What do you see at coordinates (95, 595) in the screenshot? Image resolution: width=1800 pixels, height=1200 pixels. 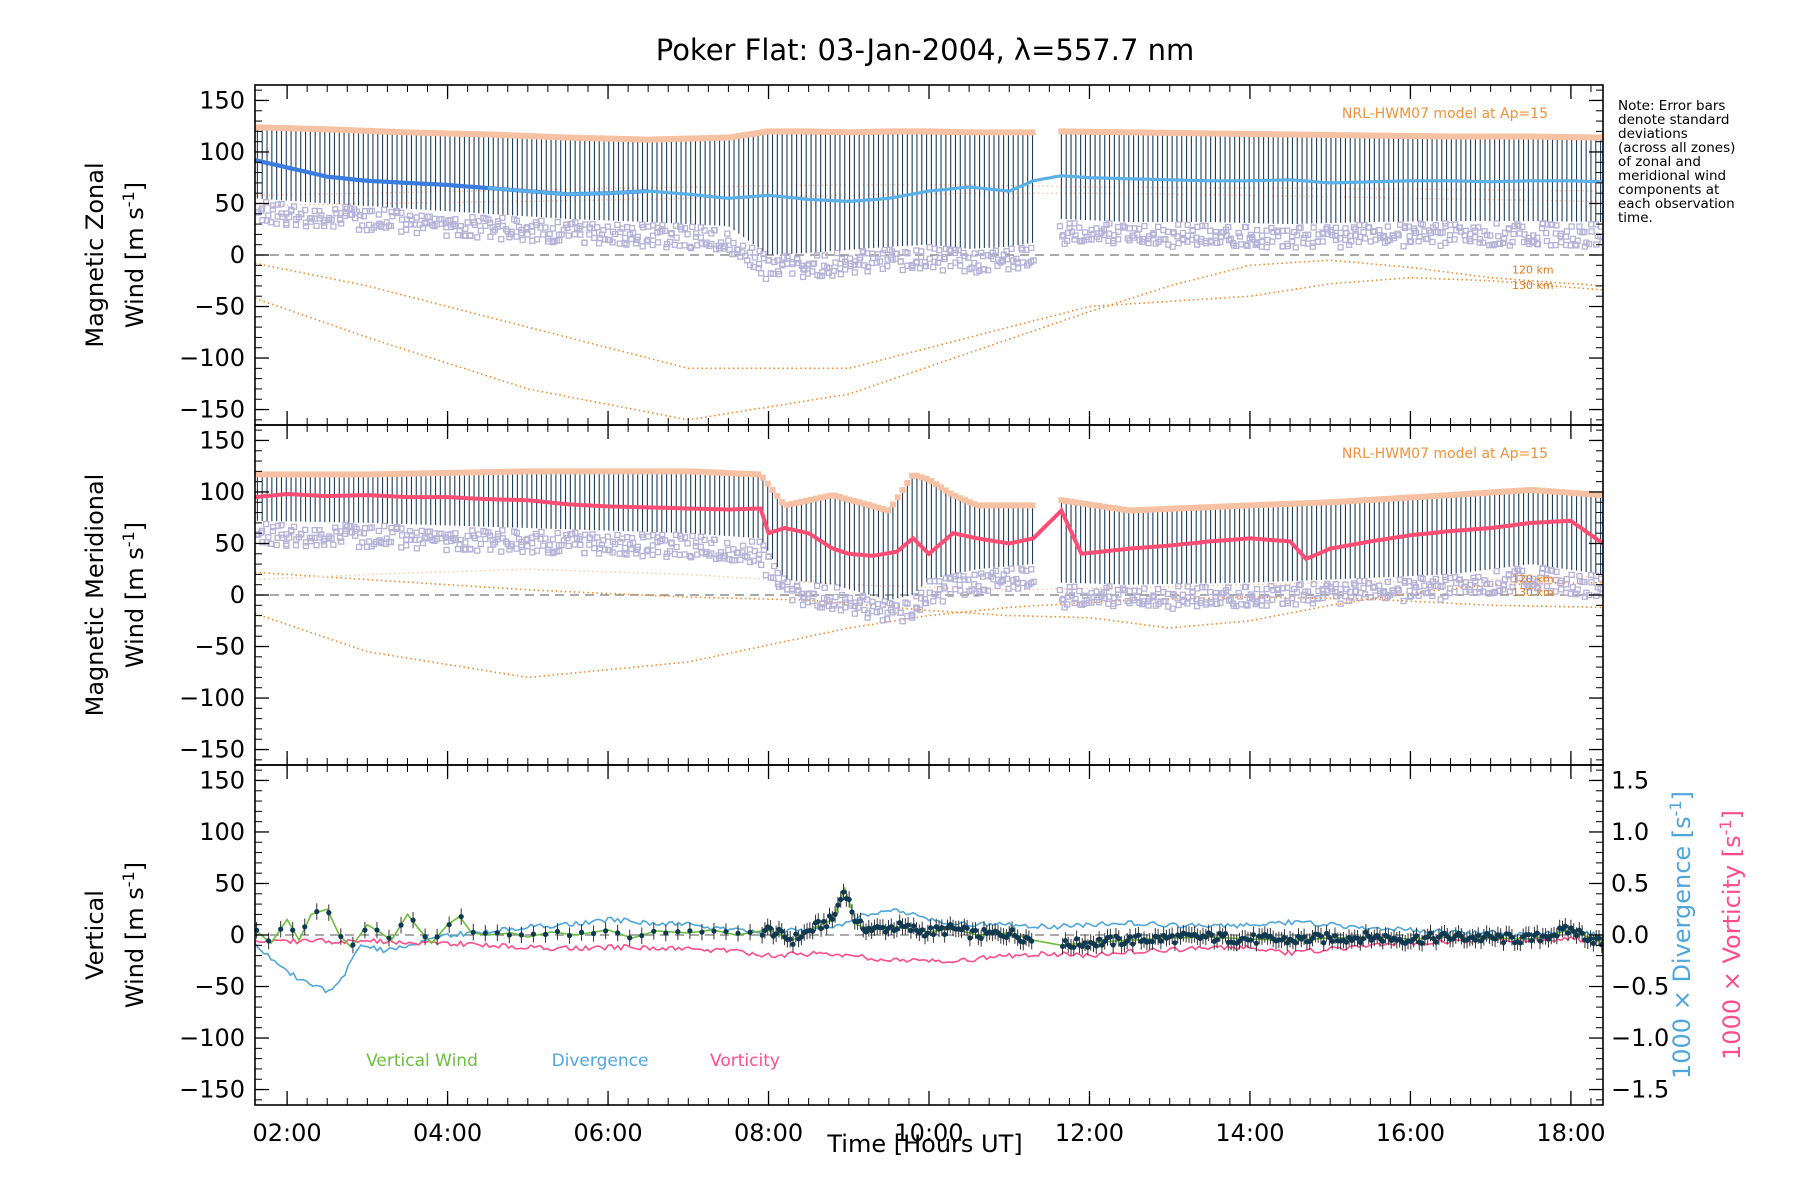 I see `y-axis-label-line1: Magnetic Meridional` at bounding box center [95, 595].